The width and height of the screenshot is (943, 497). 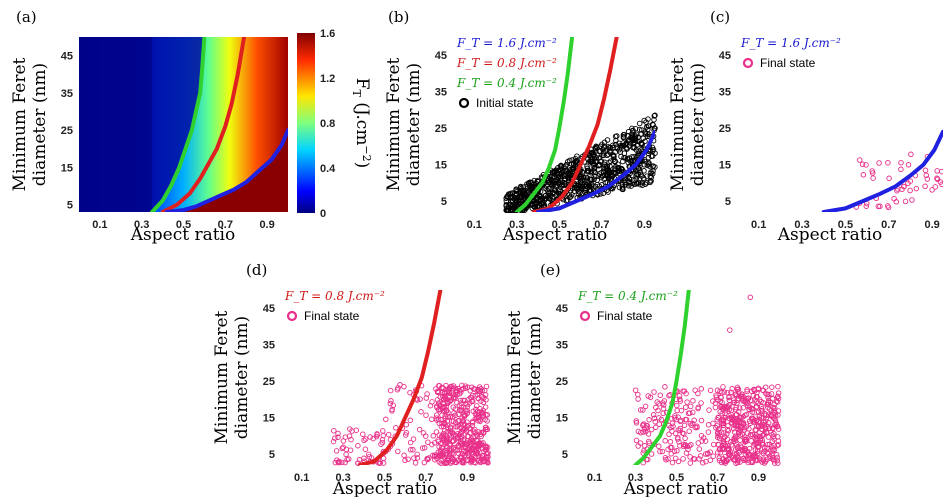 What do you see at coordinates (328, 169) in the screenshot?
I see `colorbar-tick-label: 0.4` at bounding box center [328, 169].